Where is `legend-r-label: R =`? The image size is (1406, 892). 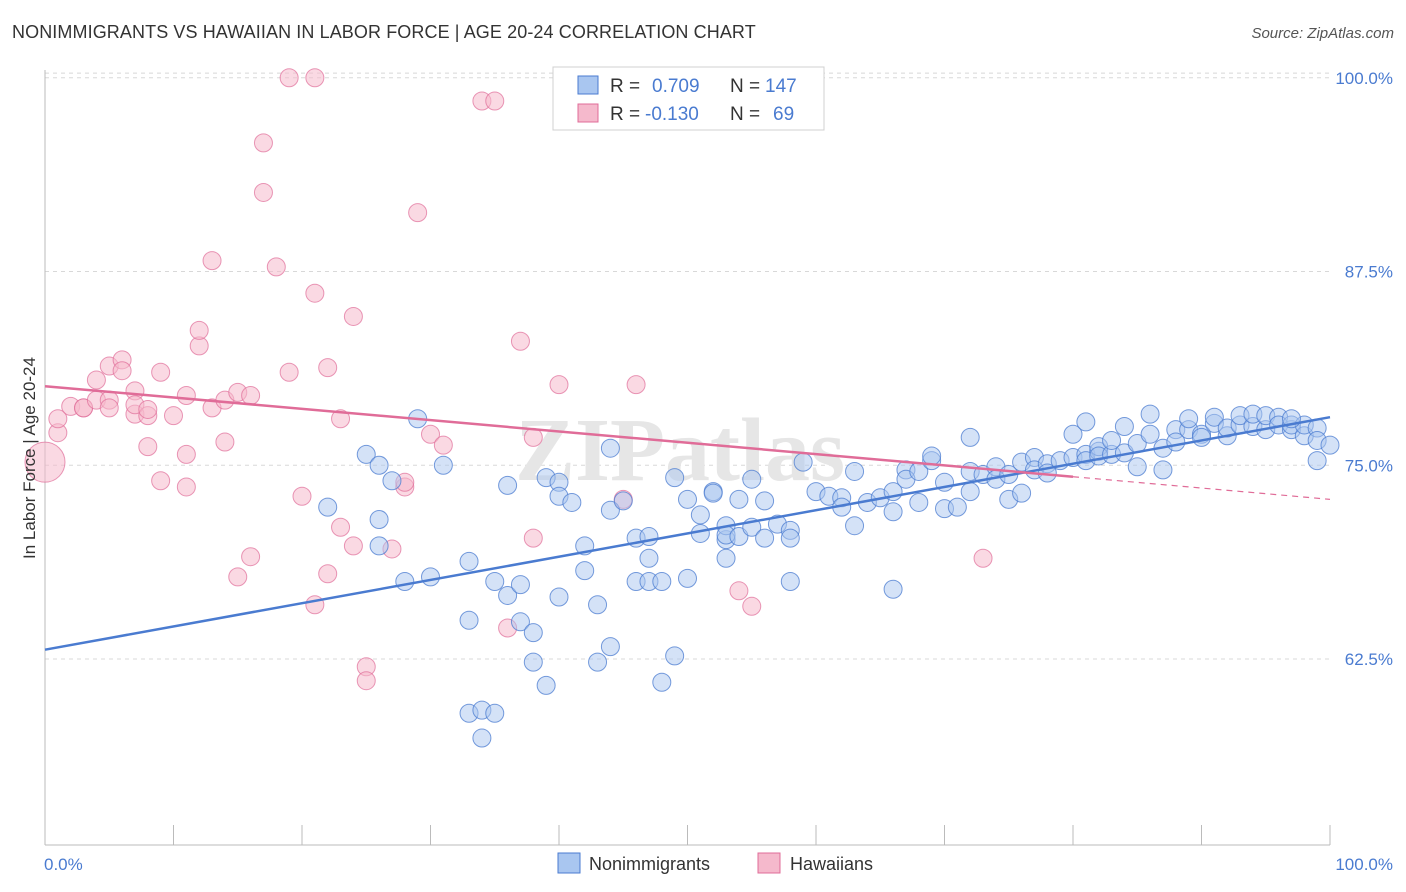
legend-r-label: R = is located at coordinates (625, 114).